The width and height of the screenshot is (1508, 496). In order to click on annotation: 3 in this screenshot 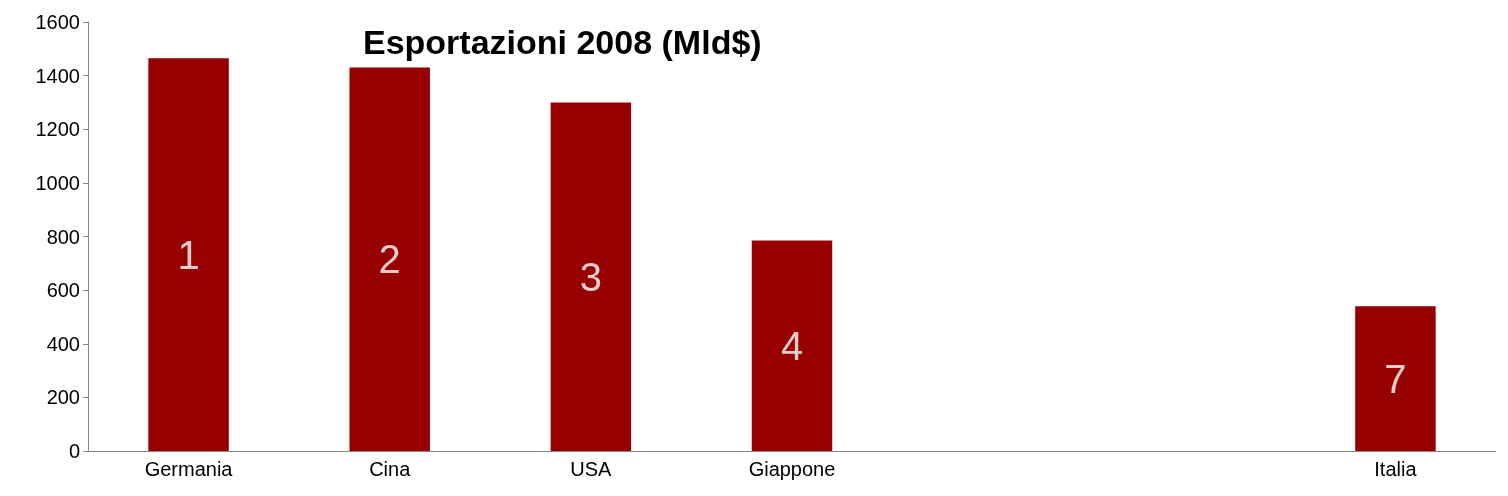, I will do `click(590, 276)`.